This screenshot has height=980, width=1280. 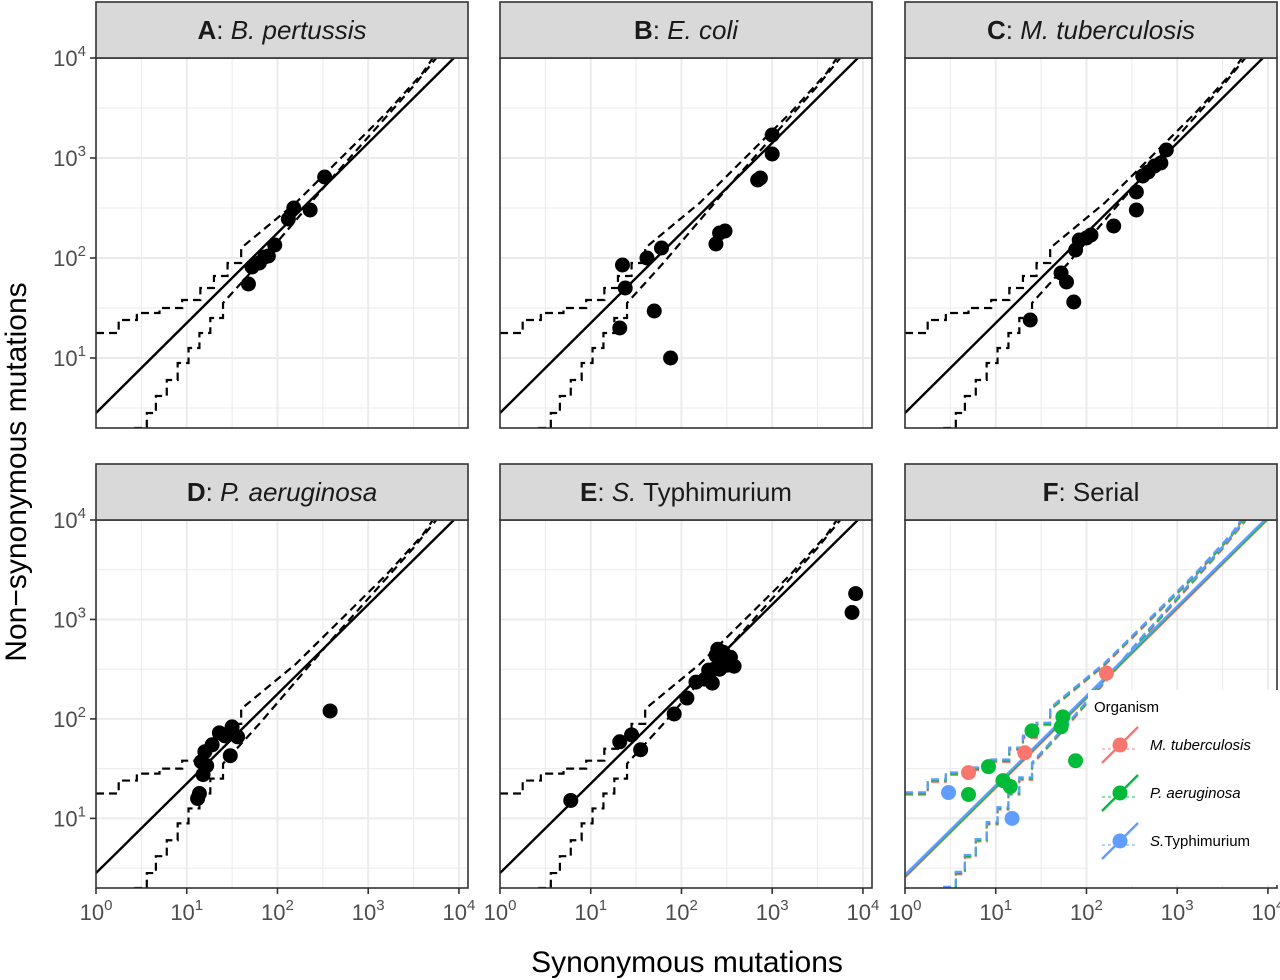 I want to click on y-tick-label: 10⁴, so click(x=69, y=57).